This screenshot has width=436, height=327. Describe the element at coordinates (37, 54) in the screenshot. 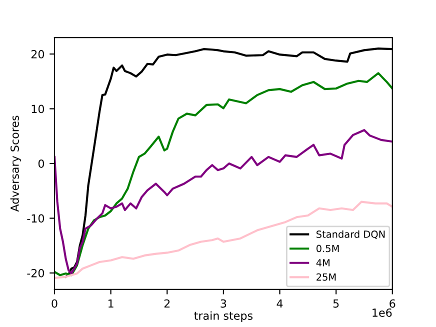

I see `y-tick-label: 20` at that location.